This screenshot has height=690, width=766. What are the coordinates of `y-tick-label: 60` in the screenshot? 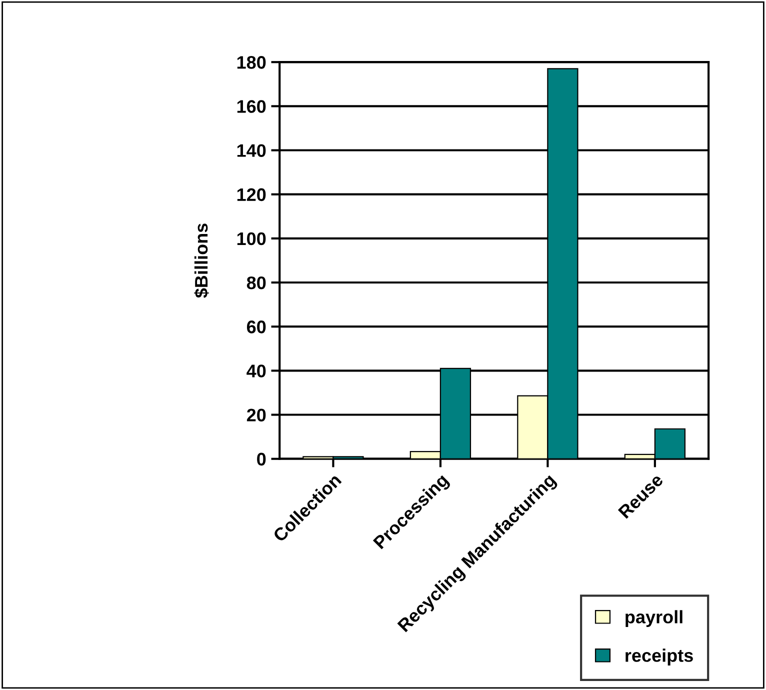 It's located at (256, 327).